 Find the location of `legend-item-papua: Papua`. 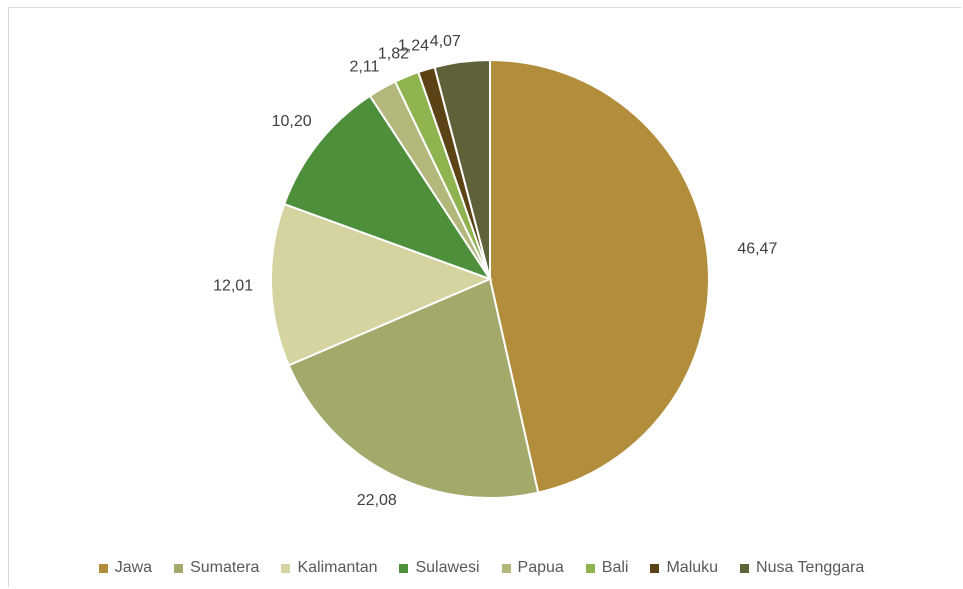

legend-item-papua: Papua is located at coordinates (532, 568).